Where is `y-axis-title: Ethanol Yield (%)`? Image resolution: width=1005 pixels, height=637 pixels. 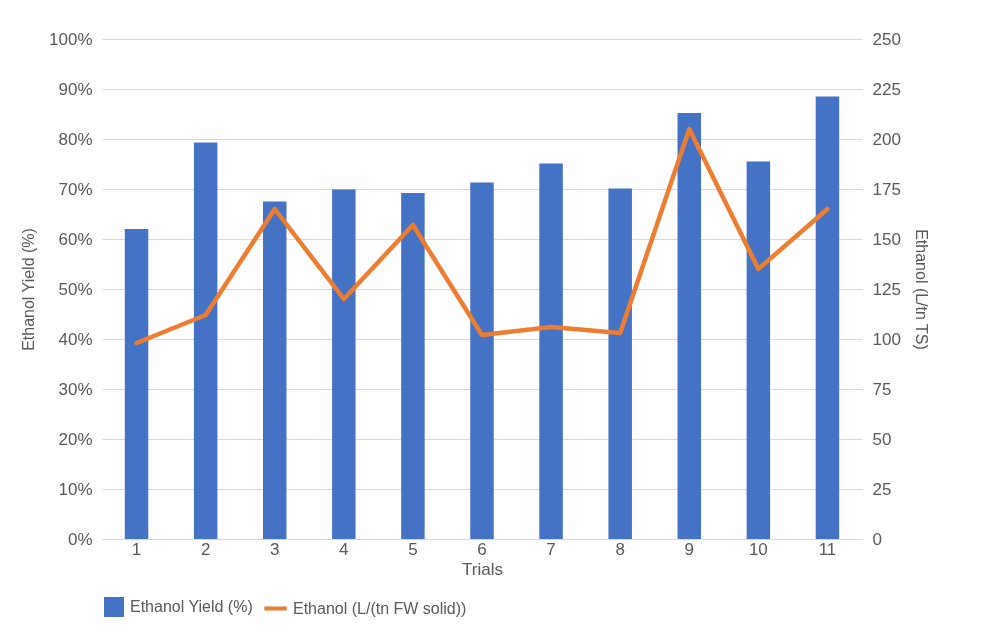
y-axis-title: Ethanol Yield (%) is located at coordinates (29, 289).